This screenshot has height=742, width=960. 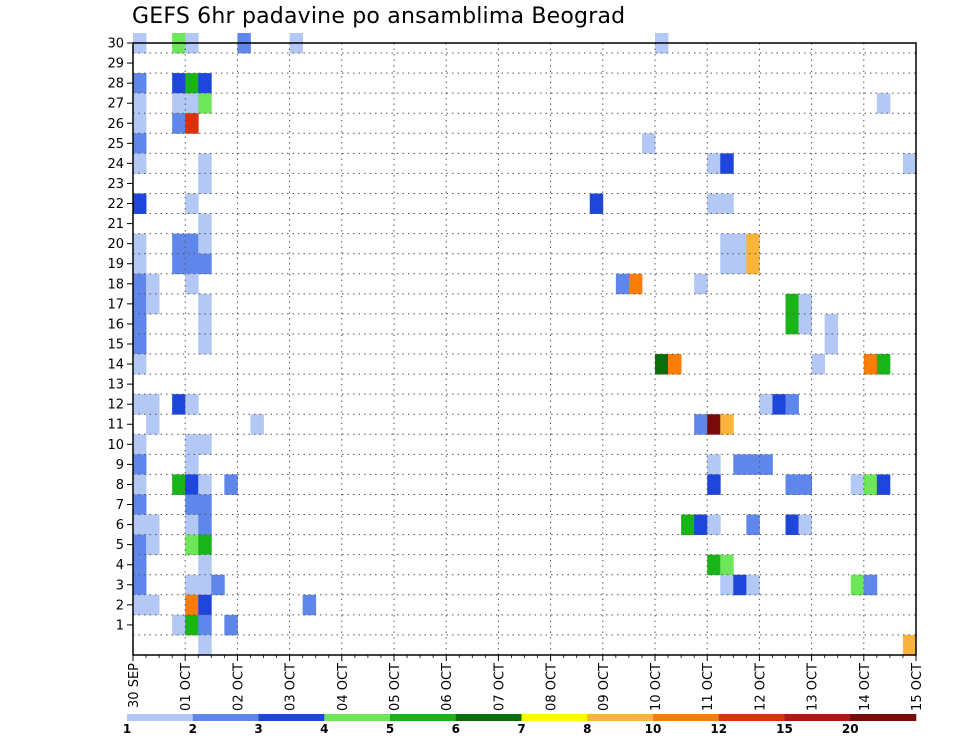 What do you see at coordinates (127, 729) in the screenshot?
I see `colorbar-label: 1` at bounding box center [127, 729].